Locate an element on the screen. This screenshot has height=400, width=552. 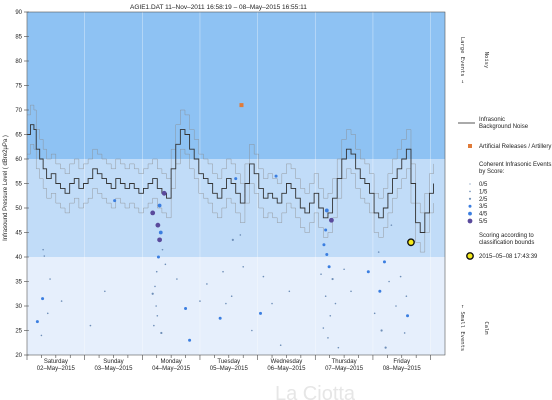
y-tick-label: 75 is located at coordinates (18, 87).